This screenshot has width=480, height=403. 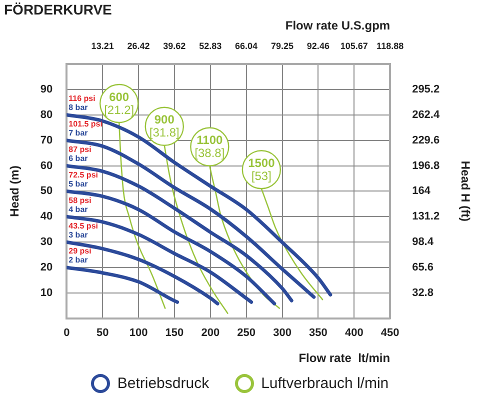 What do you see at coordinates (46, 216) in the screenshot?
I see `y-tick-label: 40` at bounding box center [46, 216].